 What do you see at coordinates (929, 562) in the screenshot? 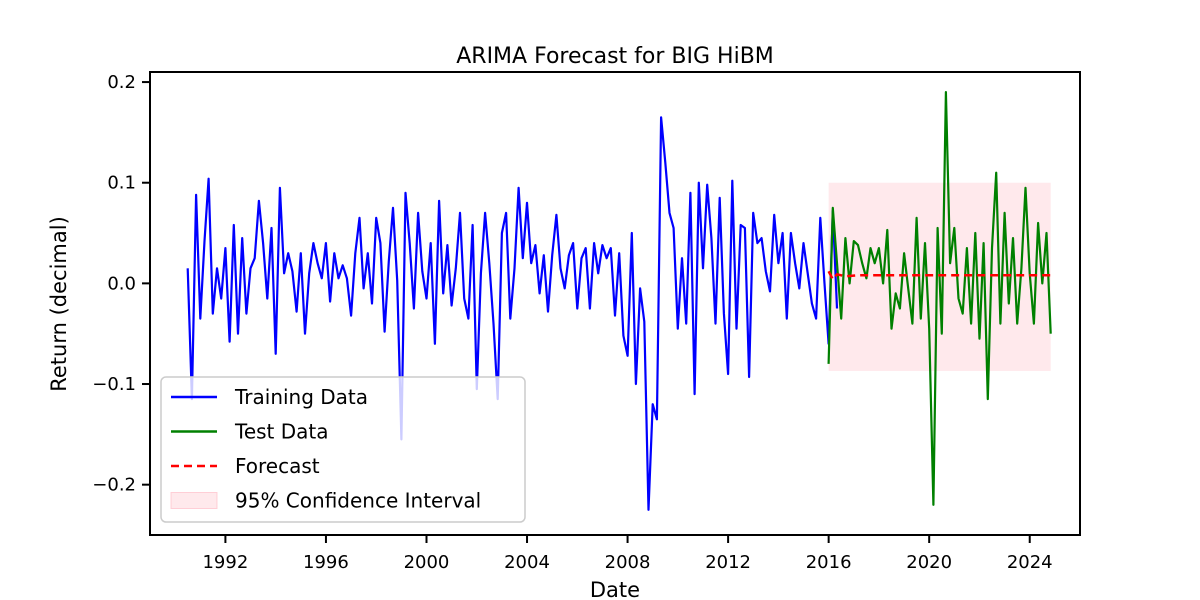
I see `x-tick-label: 2020` at bounding box center [929, 562].